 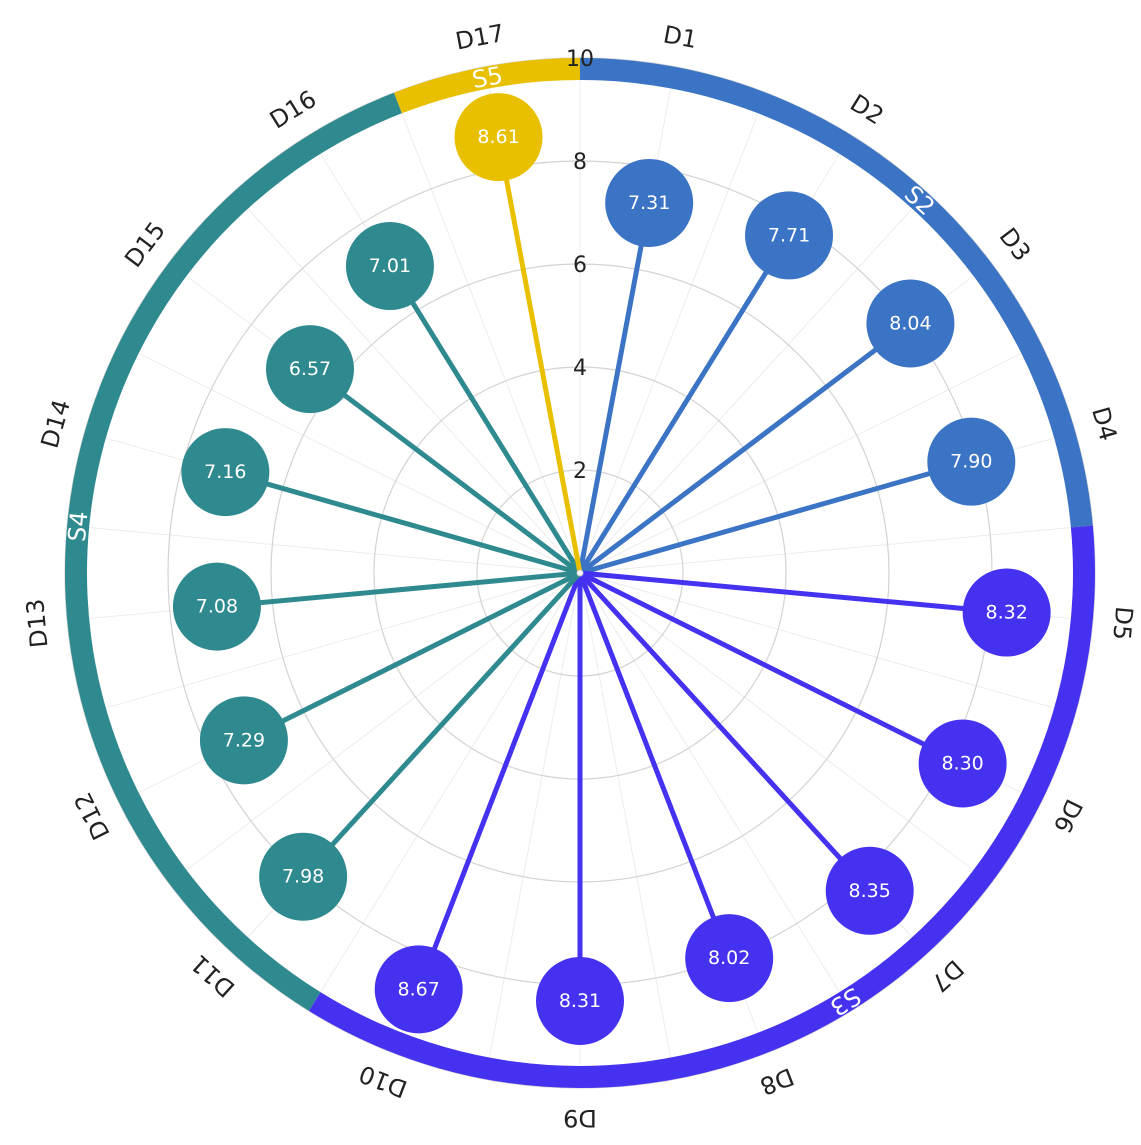 I want to click on radial-tick-label: 10, so click(x=580, y=59).